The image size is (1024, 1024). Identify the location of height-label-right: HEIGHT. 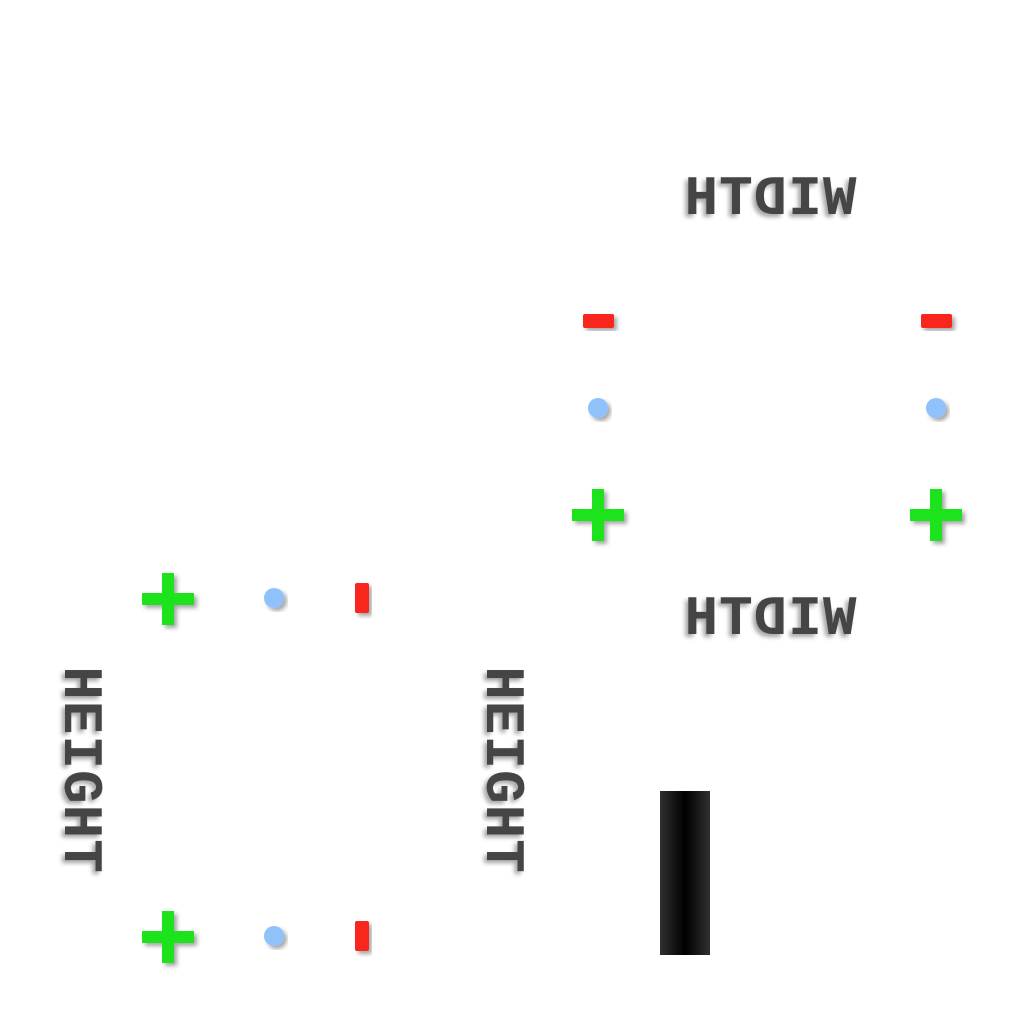
(502, 770).